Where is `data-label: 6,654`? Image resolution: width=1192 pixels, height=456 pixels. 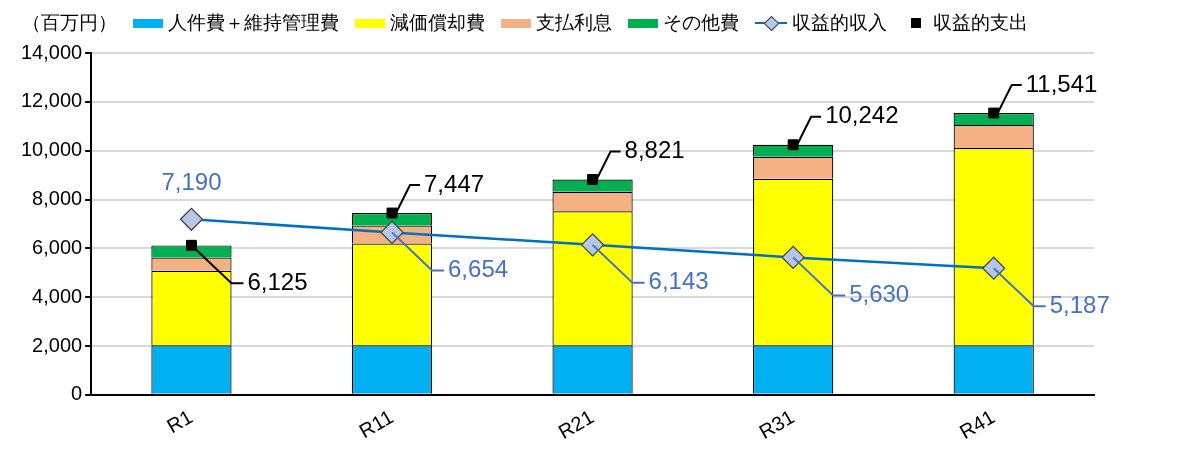 data-label: 6,654 is located at coordinates (478, 269).